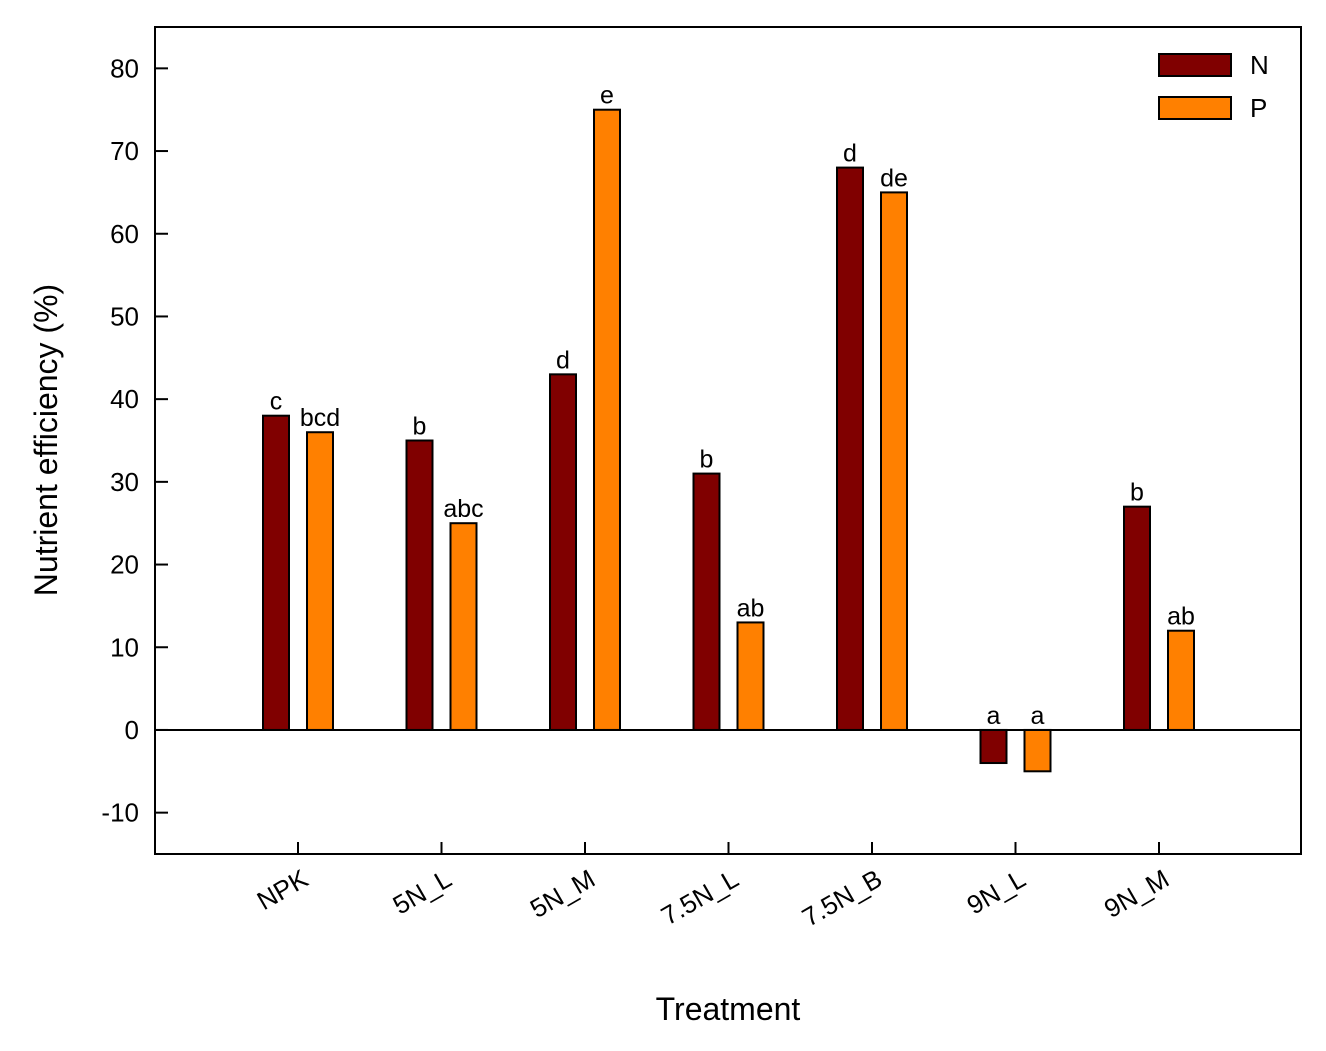 This screenshot has width=1326, height=1051. Describe the element at coordinates (607, 419) in the screenshot. I see `bar-P-5N_M` at that location.